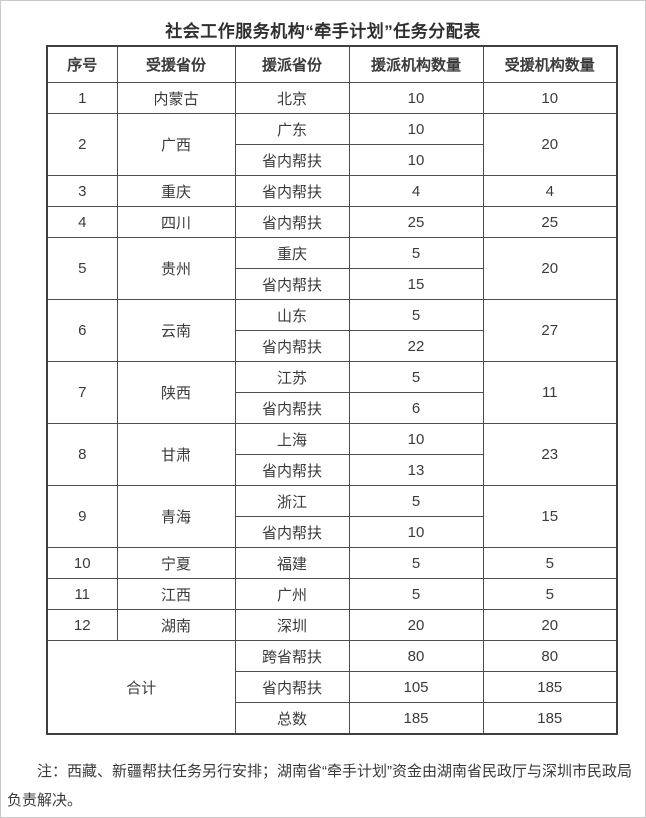 The width and height of the screenshot is (646, 818). I want to click on table-row: 2 广西 广东 10 20, so click(332, 144).